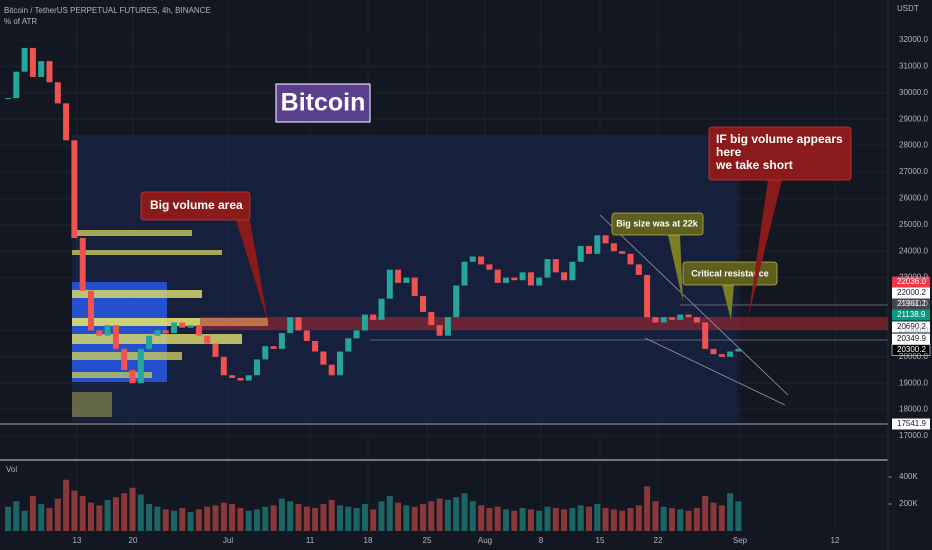 The height and width of the screenshot is (550, 932). I want to click on price-tag-label: 20300.2, so click(911, 349).